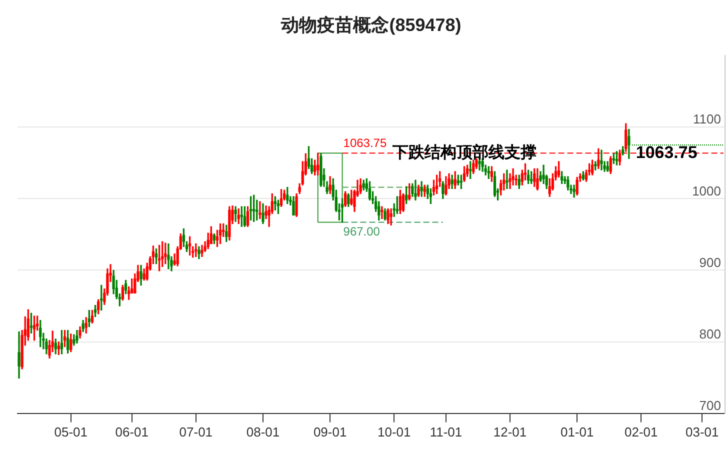  I want to click on y-tick-label: 800, so click(710, 334).